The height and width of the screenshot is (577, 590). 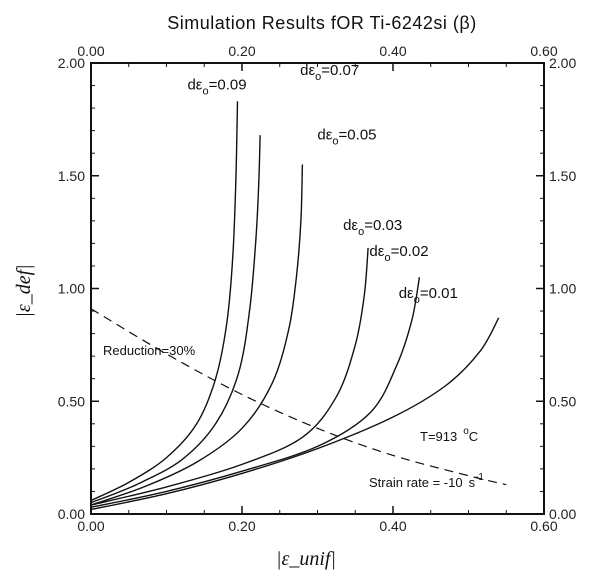 What do you see at coordinates (466, 431) in the screenshot?
I see `temperature-degree: o` at bounding box center [466, 431].